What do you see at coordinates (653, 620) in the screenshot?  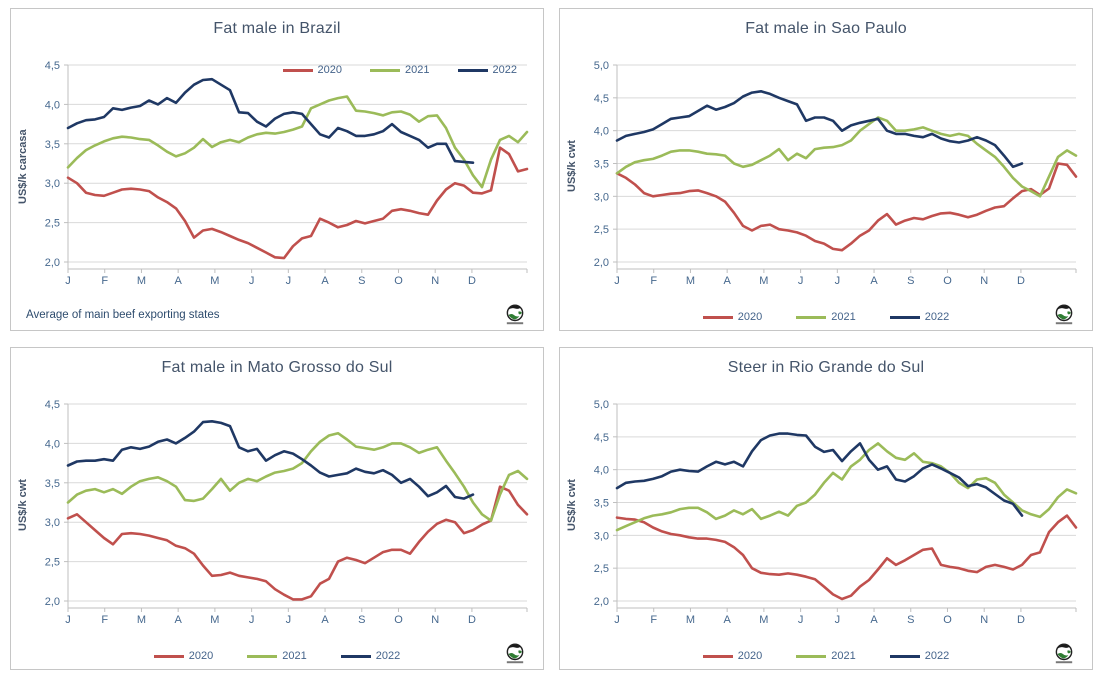 I see `x-tick-label: F` at bounding box center [653, 620].